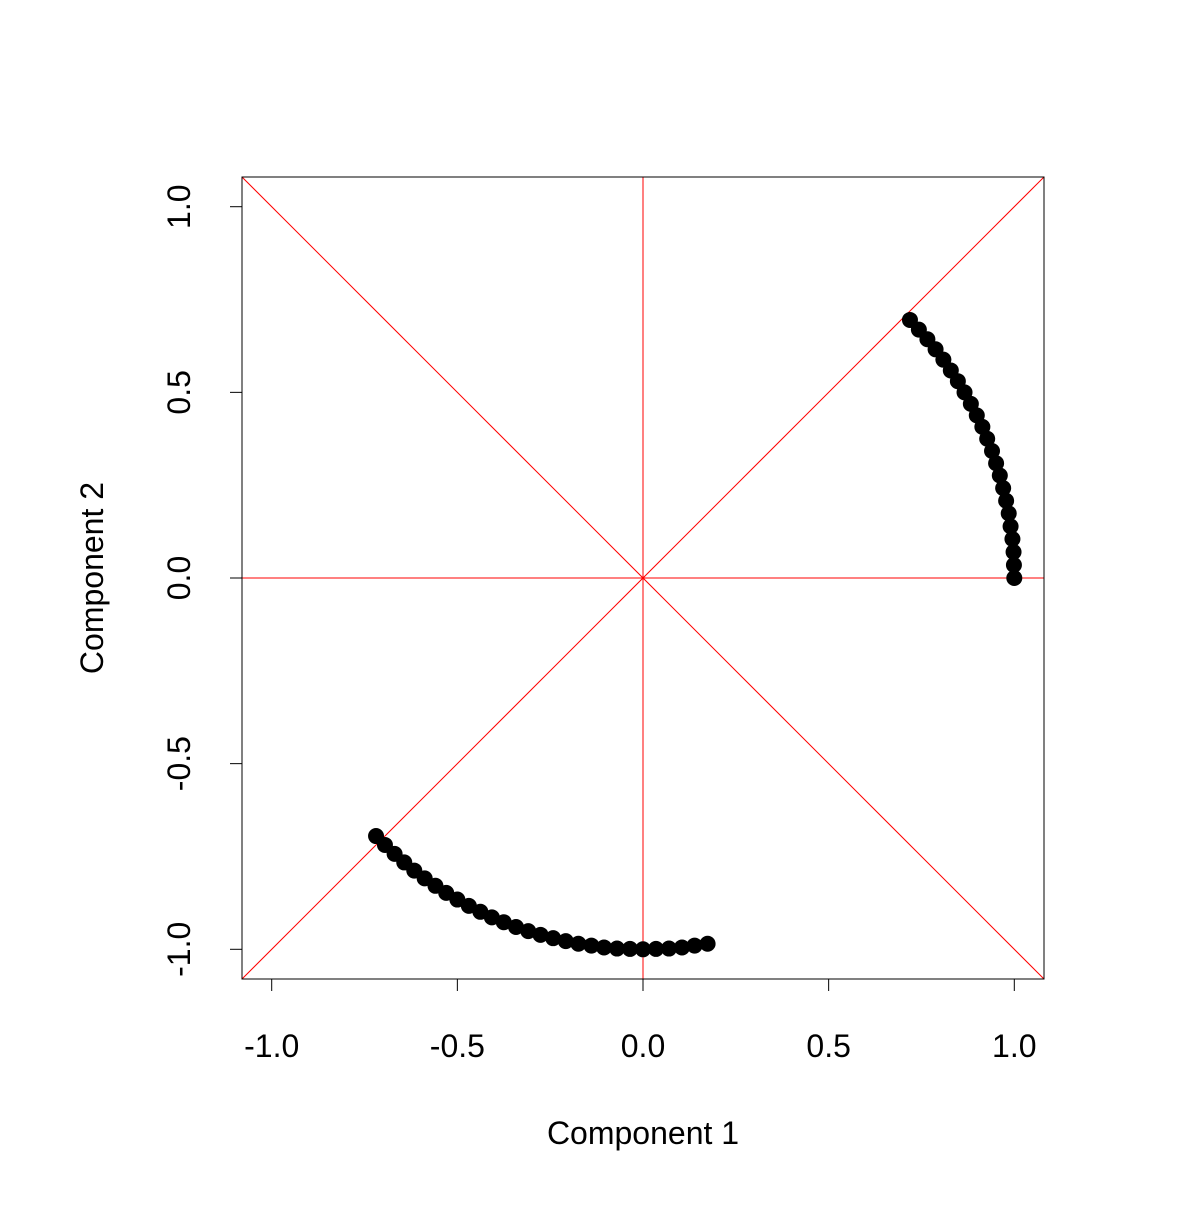 This screenshot has height=1205, width=1200. Describe the element at coordinates (828, 1046) in the screenshot. I see `x-tick-label: 0.5` at that location.